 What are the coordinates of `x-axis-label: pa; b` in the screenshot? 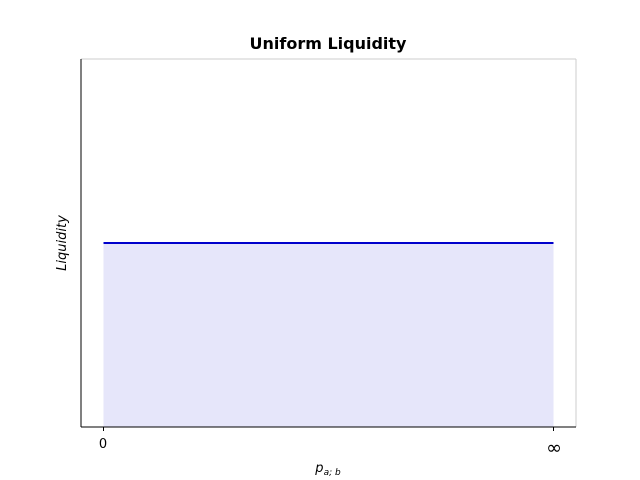 It's located at (327, 469).